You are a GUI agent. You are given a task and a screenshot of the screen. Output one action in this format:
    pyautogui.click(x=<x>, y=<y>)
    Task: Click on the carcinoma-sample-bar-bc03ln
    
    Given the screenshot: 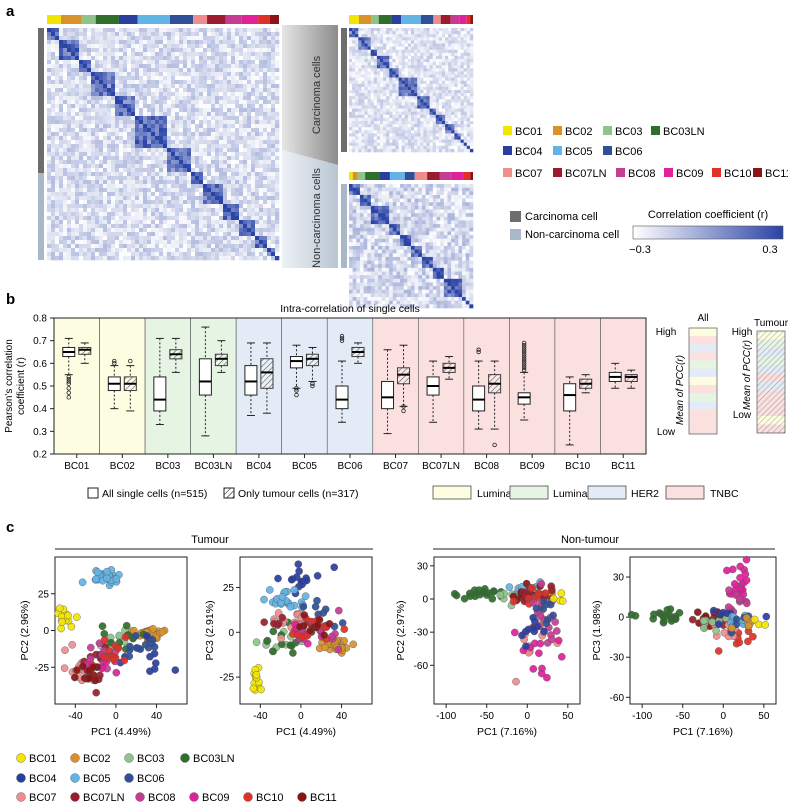 What is the action you would take?
    pyautogui.click(x=385, y=19)
    